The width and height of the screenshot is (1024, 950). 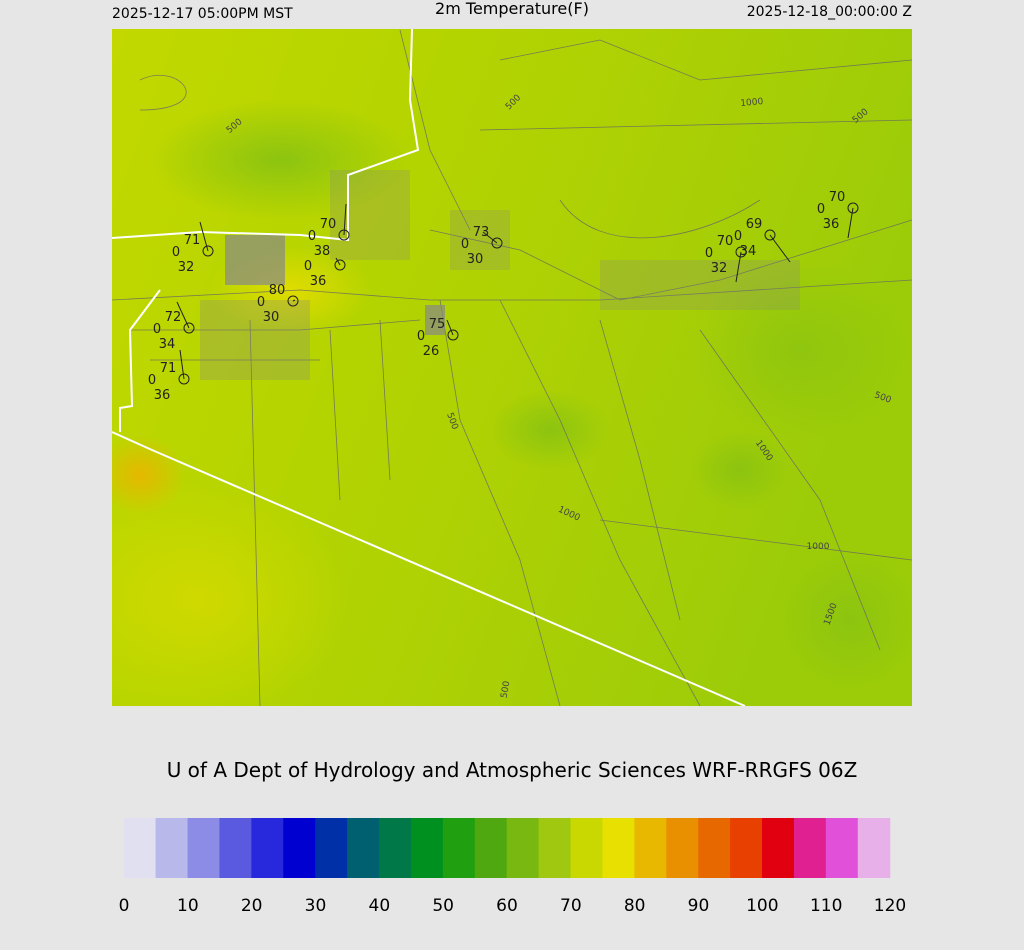 I want to click on contour-label: 500, so click(x=506, y=689).